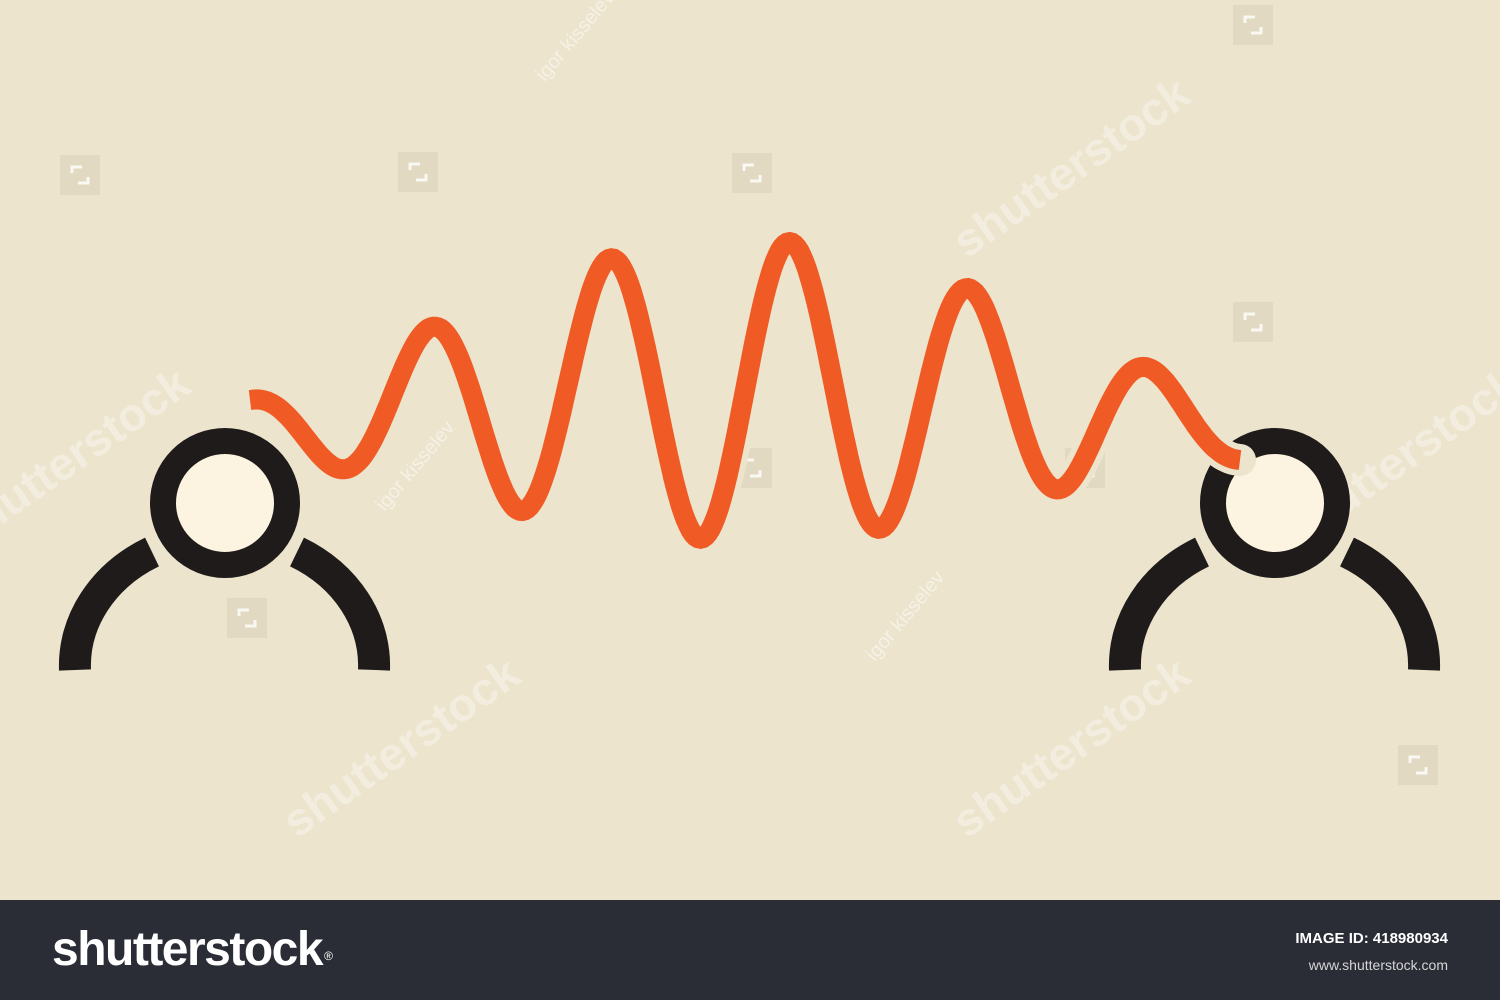 The image size is (1500, 1000). Describe the element at coordinates (188, 949) in the screenshot. I see `brand-text: shutterstock` at that location.